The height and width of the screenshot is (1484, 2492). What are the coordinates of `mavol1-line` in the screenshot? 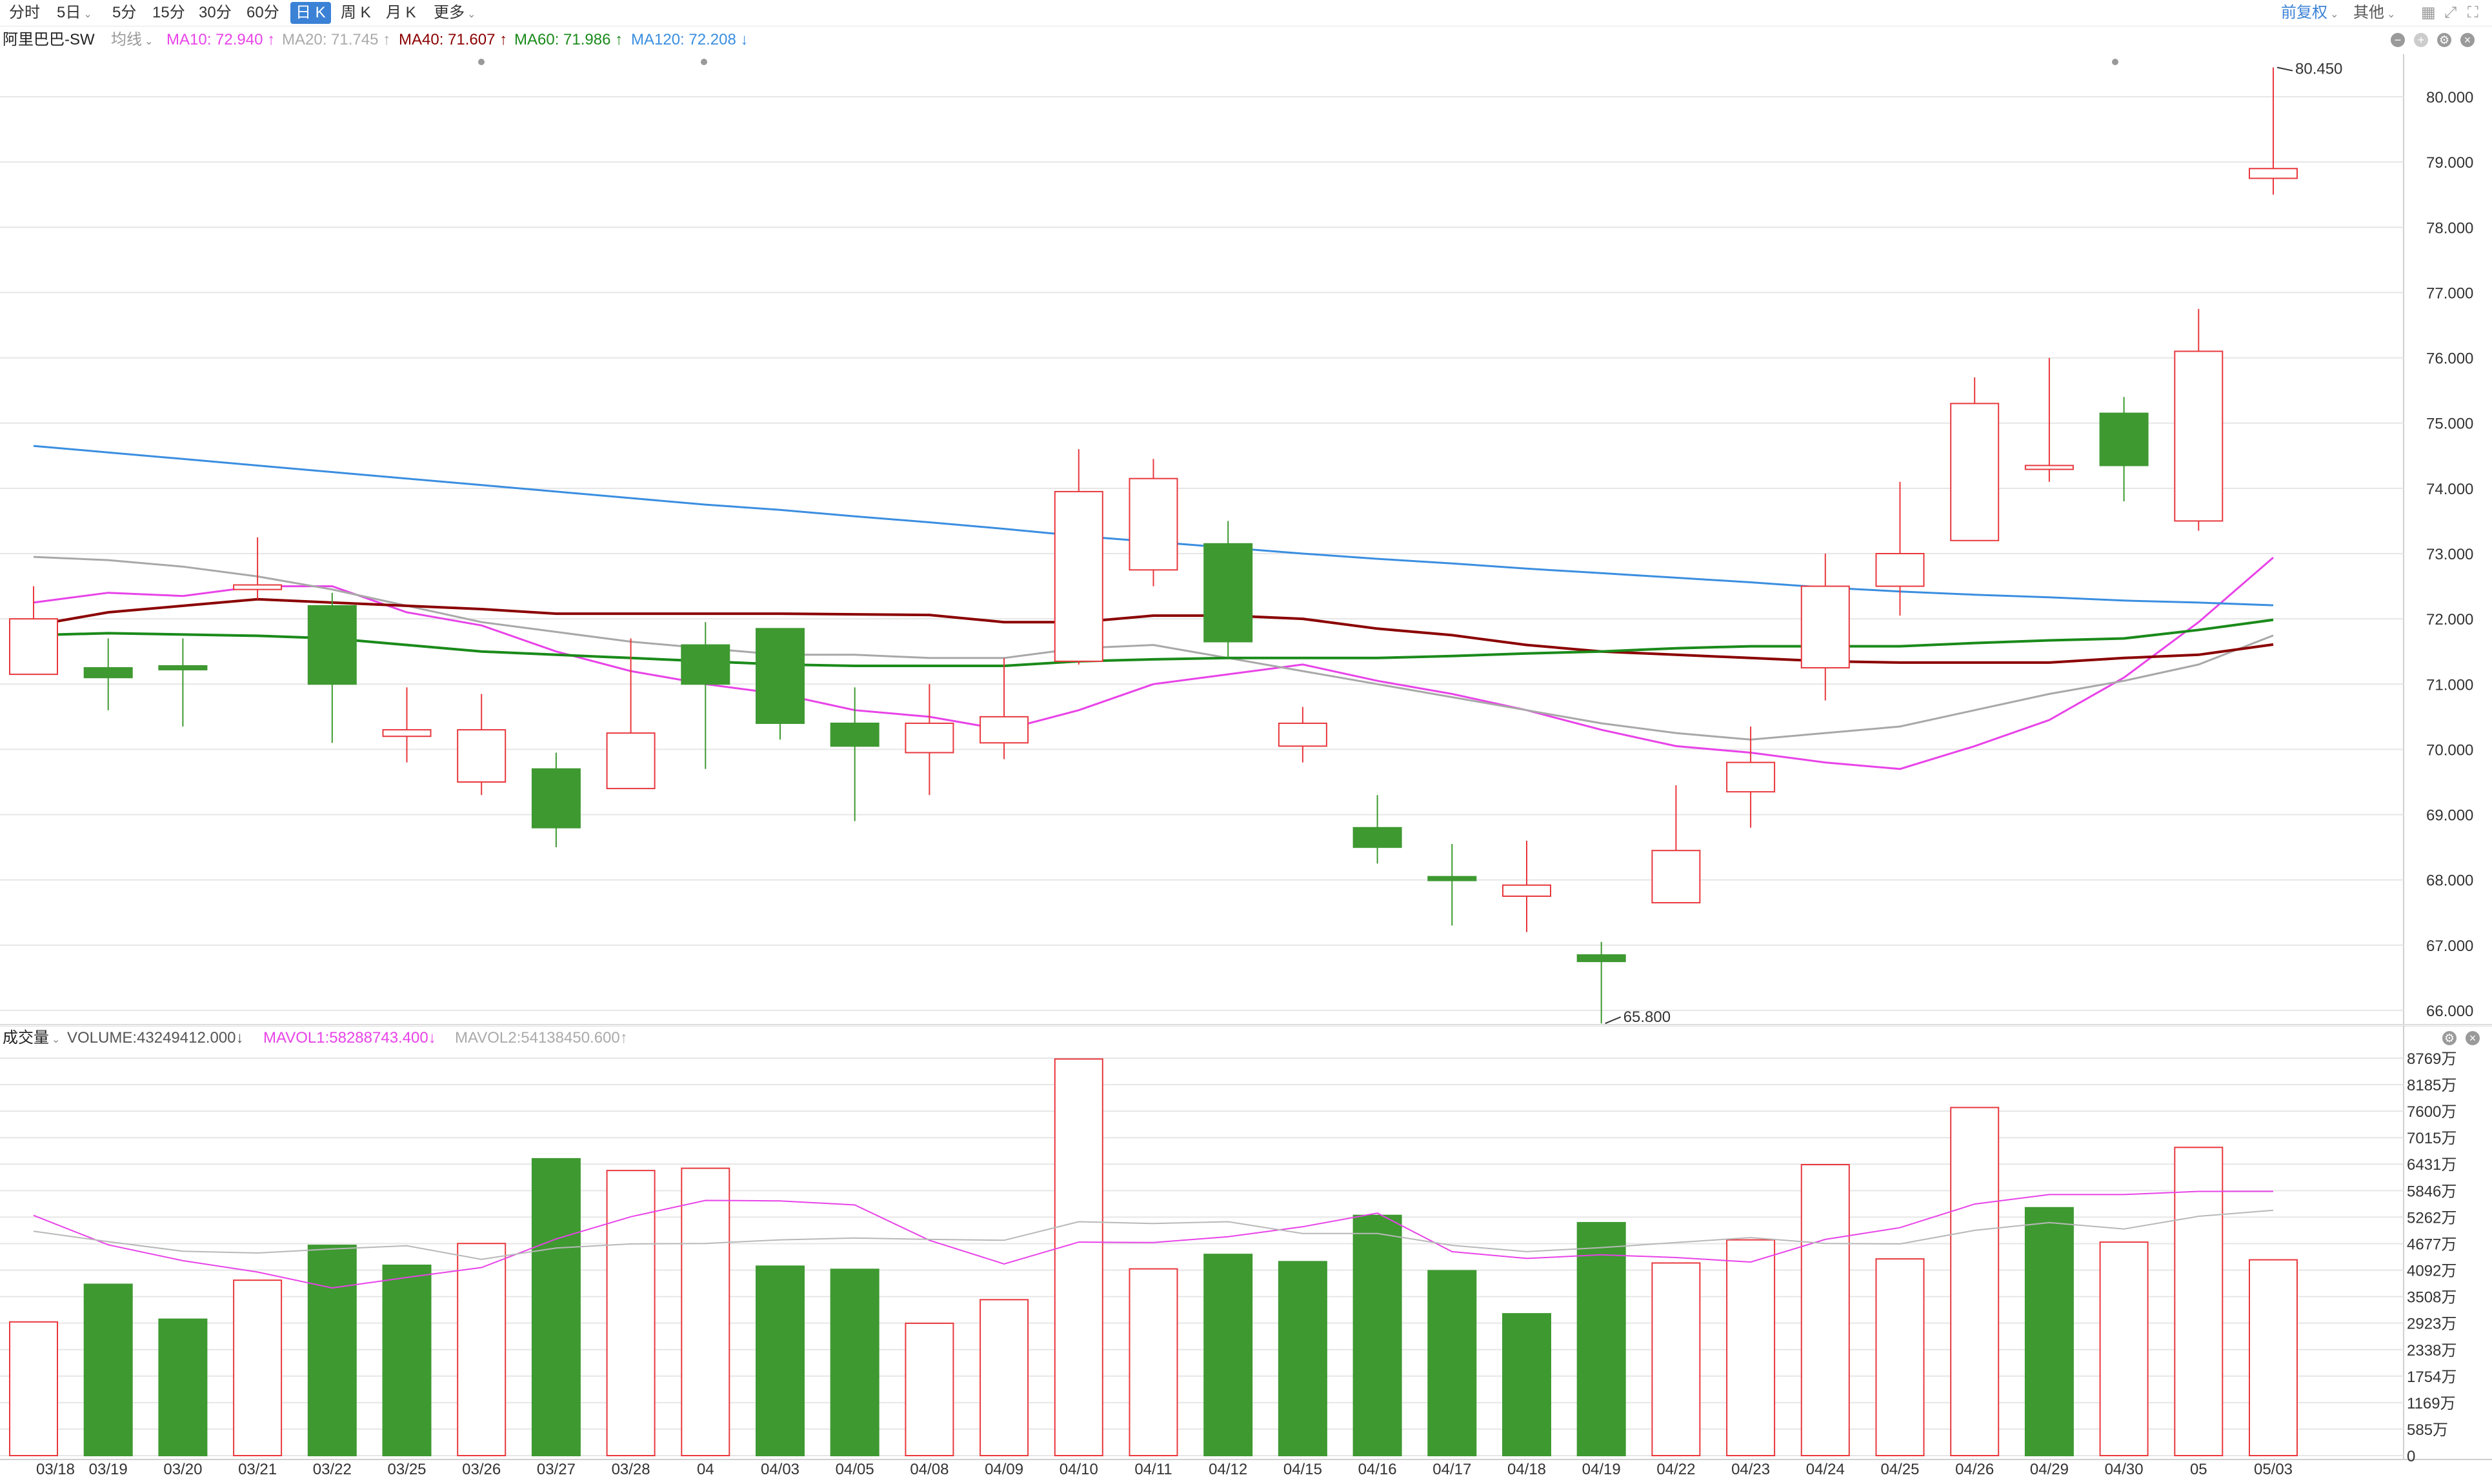 It's located at (1153, 1240).